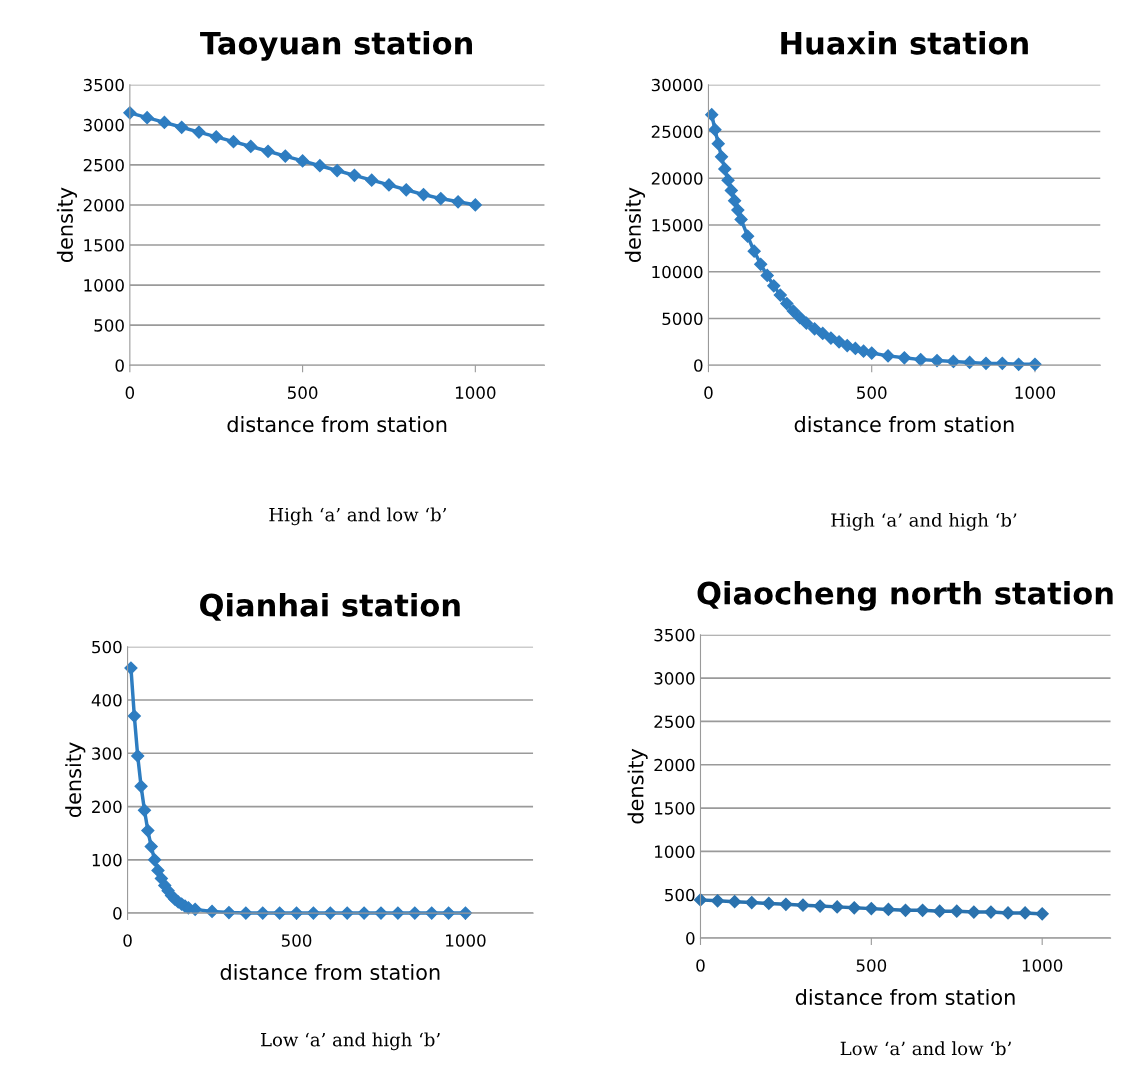 This screenshot has height=1087, width=1139. I want to click on y-tick-label: 15000, so click(677, 225).